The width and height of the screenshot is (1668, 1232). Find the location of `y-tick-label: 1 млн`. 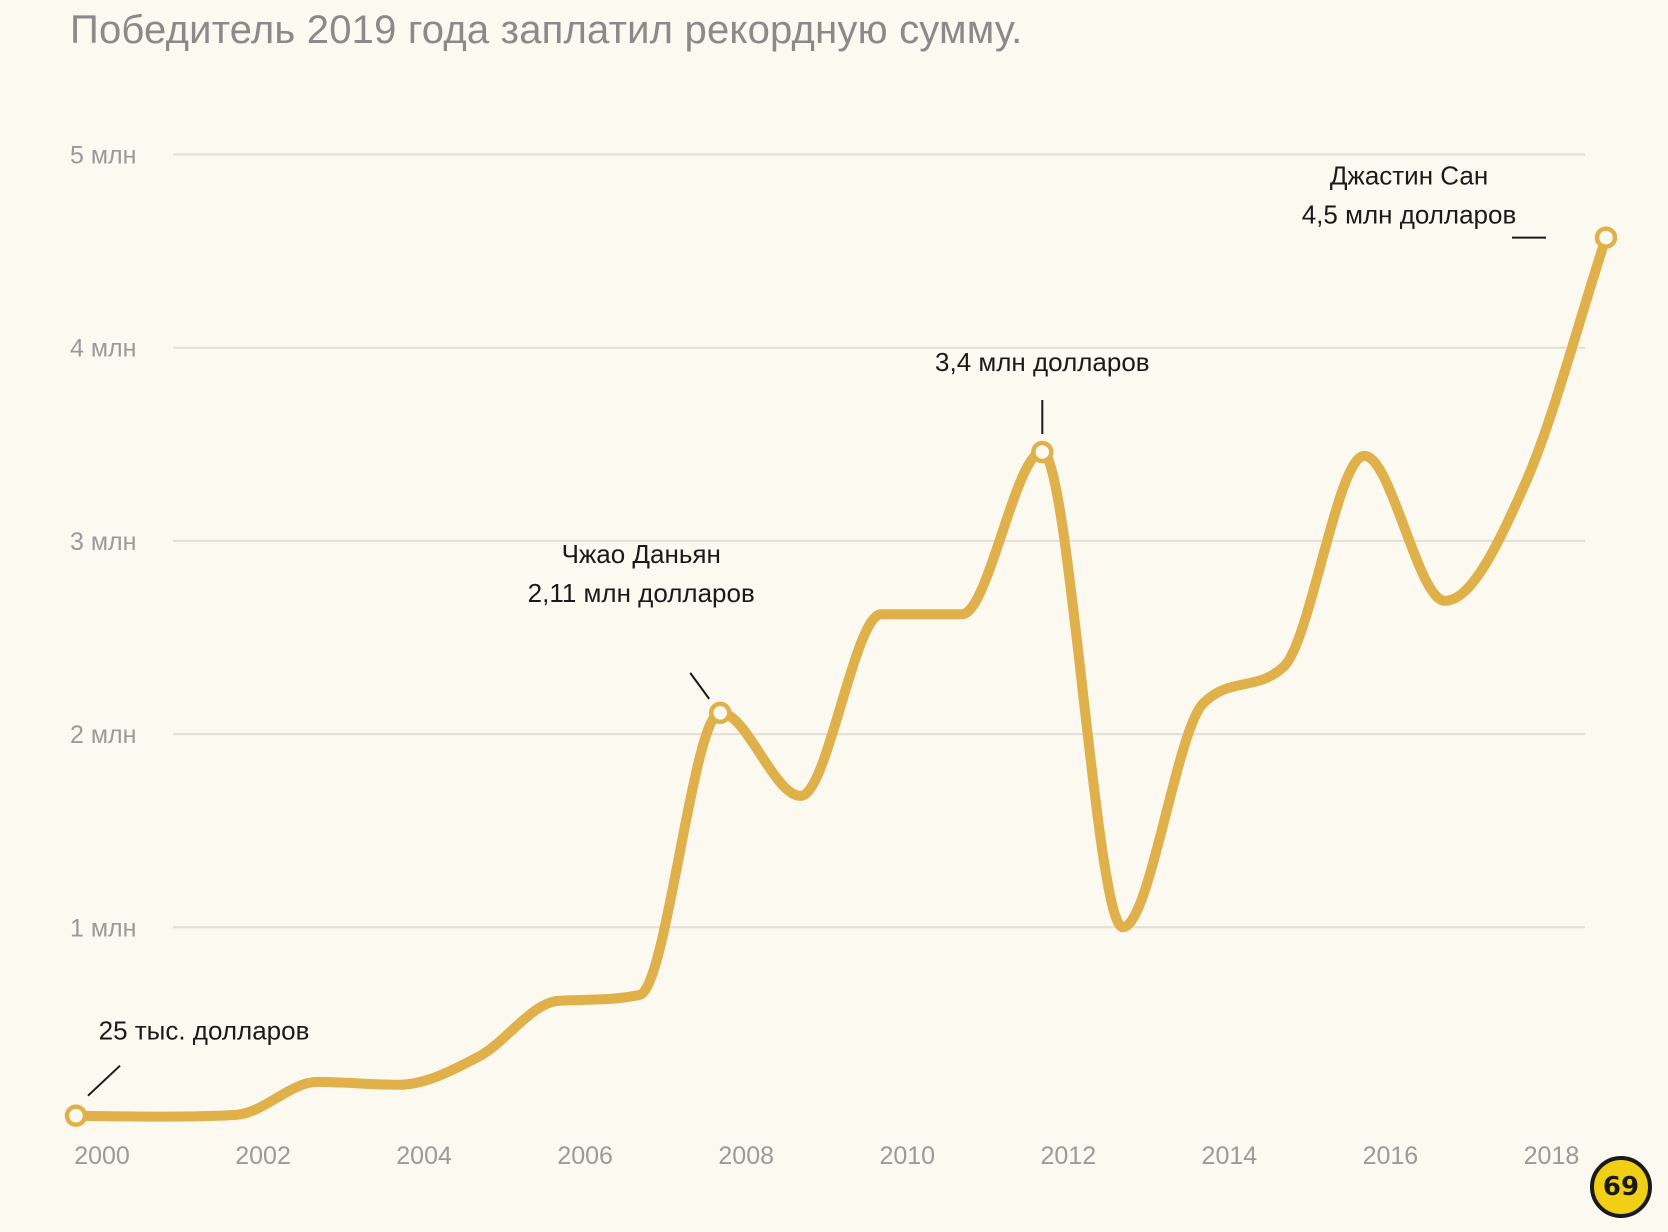

y-tick-label: 1 млн is located at coordinates (103, 928).